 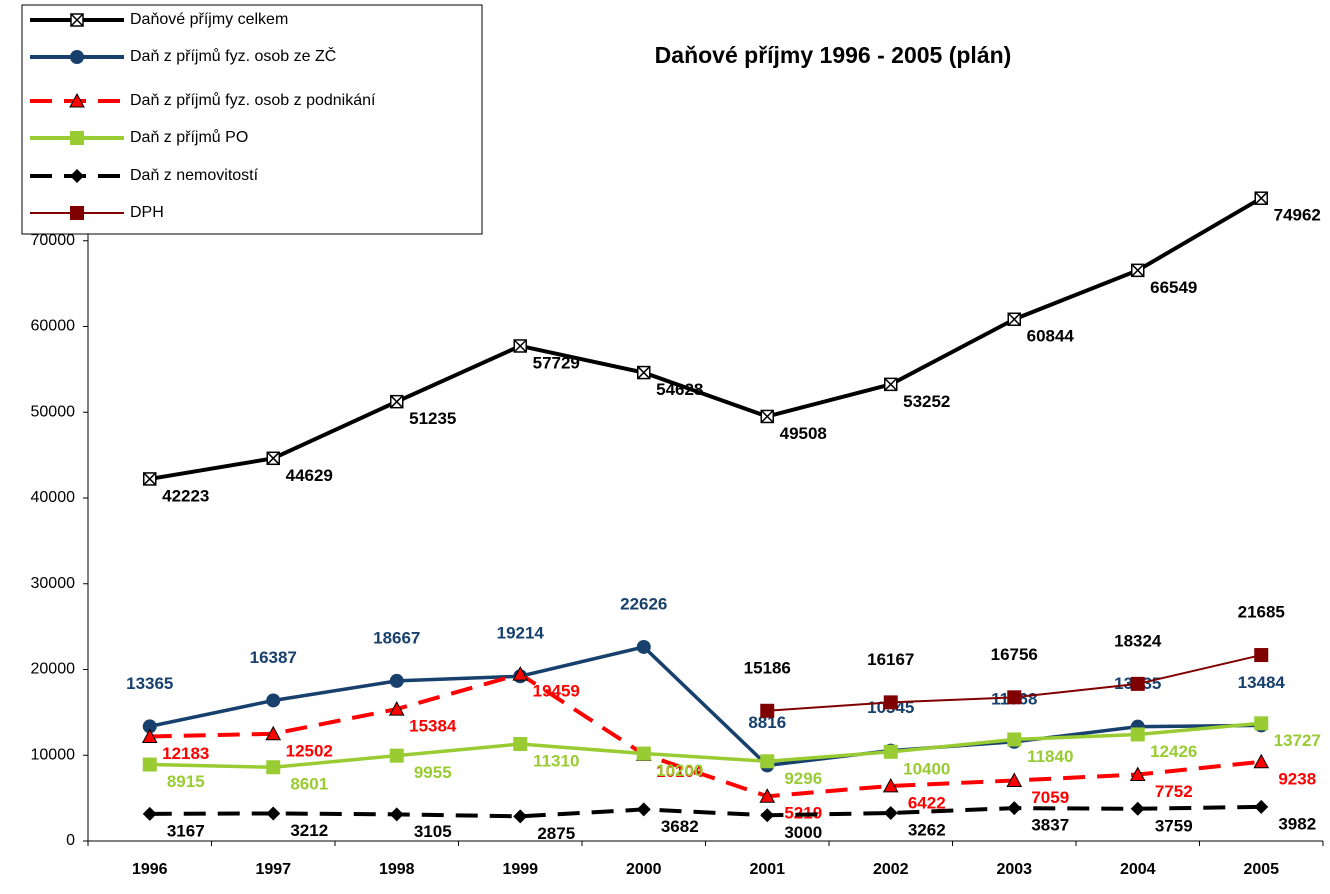 I want to click on data-label: 54628, so click(x=679, y=389).